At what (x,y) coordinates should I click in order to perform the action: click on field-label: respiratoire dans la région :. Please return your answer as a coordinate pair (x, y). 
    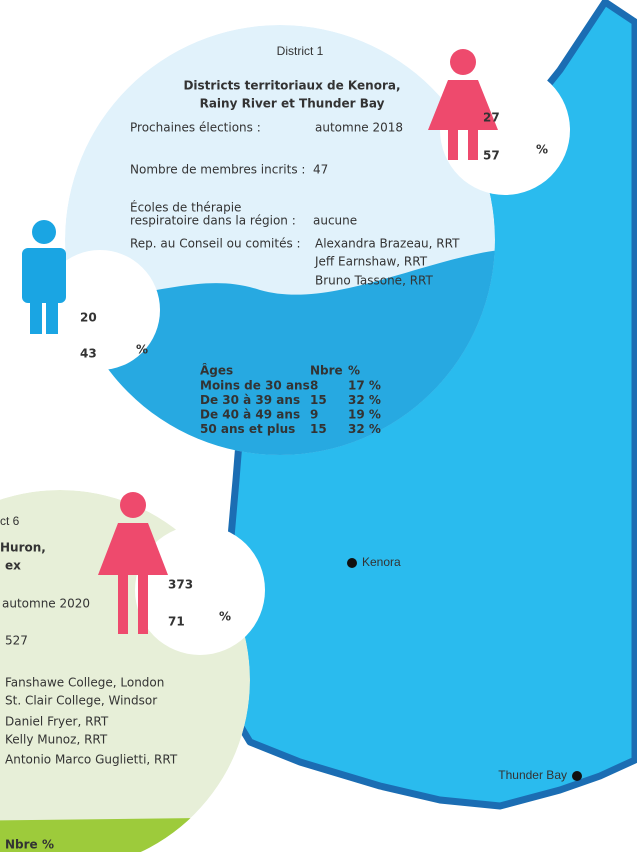
    Looking at the image, I should click on (213, 221).